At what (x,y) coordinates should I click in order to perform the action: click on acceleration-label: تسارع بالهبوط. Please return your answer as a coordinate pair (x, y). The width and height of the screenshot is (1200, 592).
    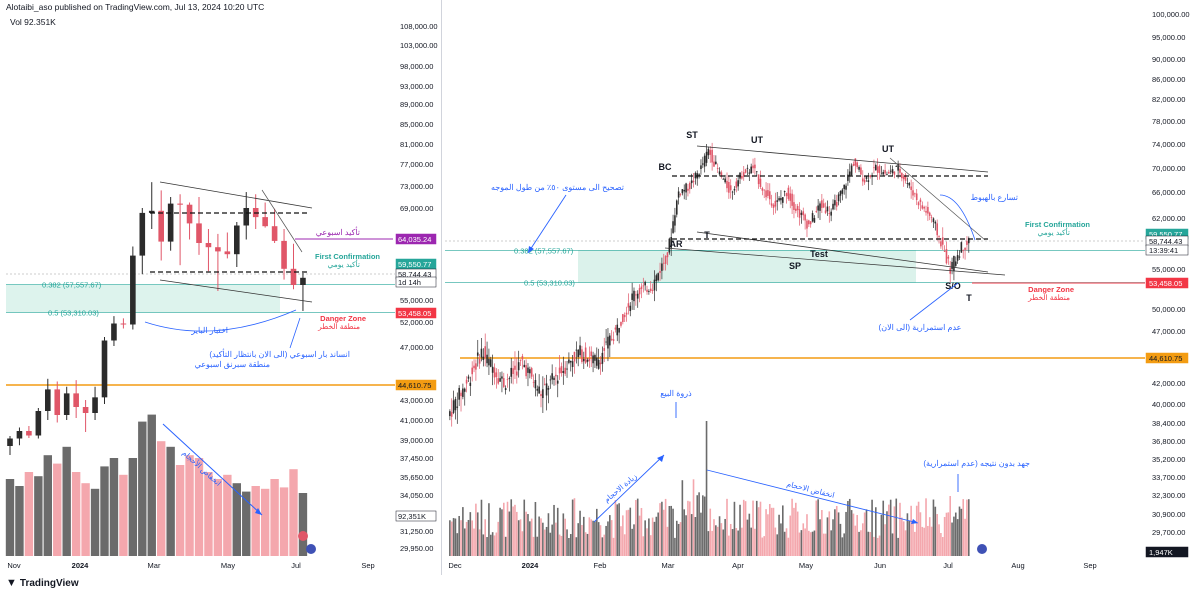
    Looking at the image, I should click on (994, 197).